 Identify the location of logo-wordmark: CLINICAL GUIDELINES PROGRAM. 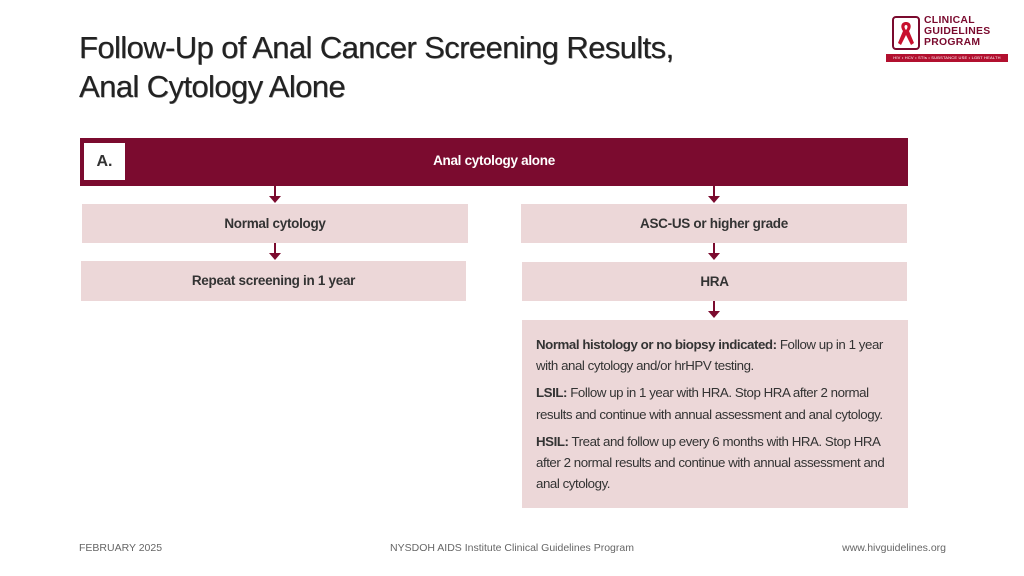
(957, 32).